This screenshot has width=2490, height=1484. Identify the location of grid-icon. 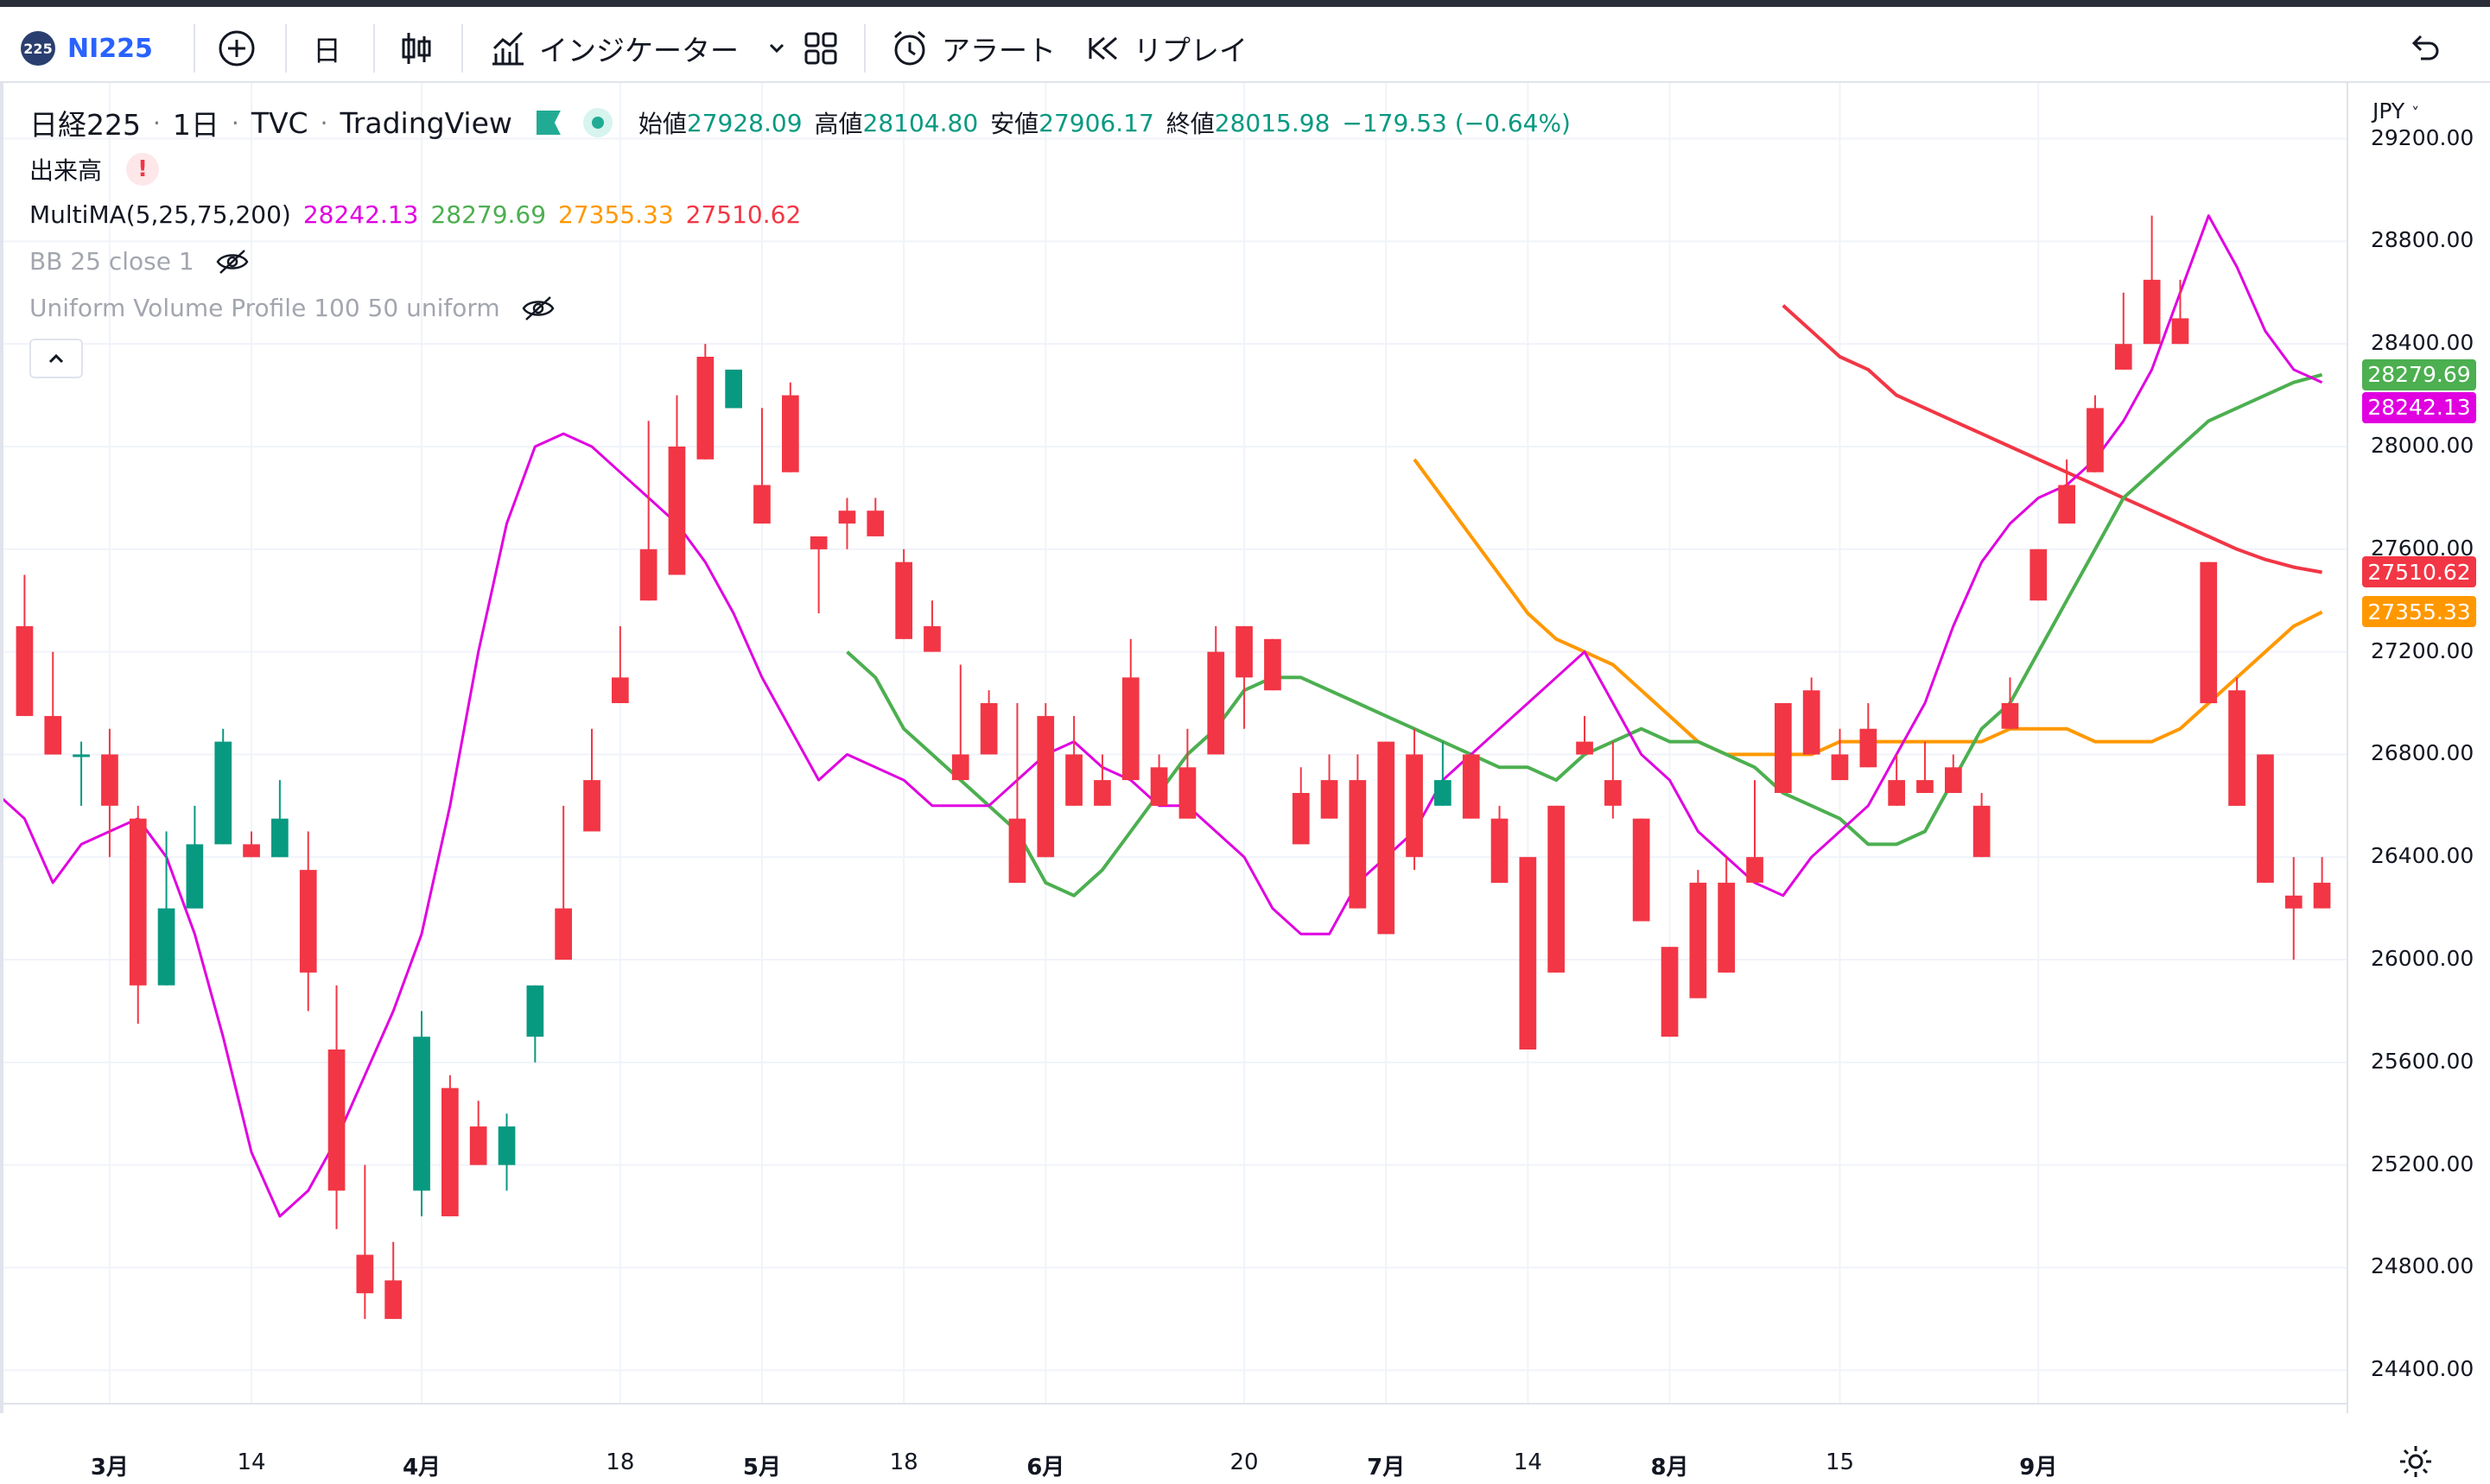
(820, 48).